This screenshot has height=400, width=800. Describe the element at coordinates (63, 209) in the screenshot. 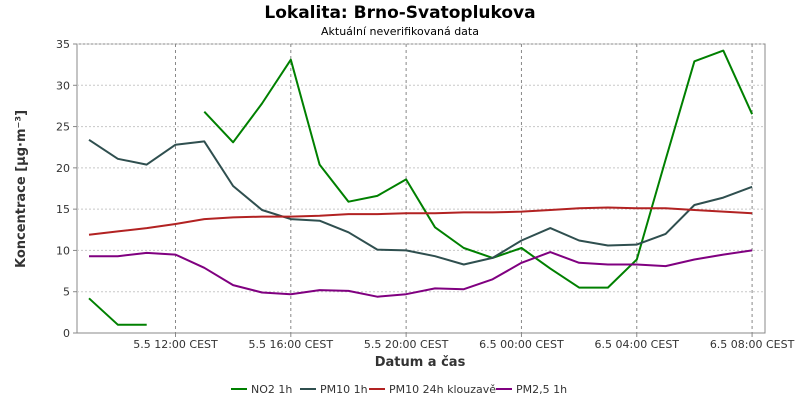

I see `y-tick-label: 15` at that location.